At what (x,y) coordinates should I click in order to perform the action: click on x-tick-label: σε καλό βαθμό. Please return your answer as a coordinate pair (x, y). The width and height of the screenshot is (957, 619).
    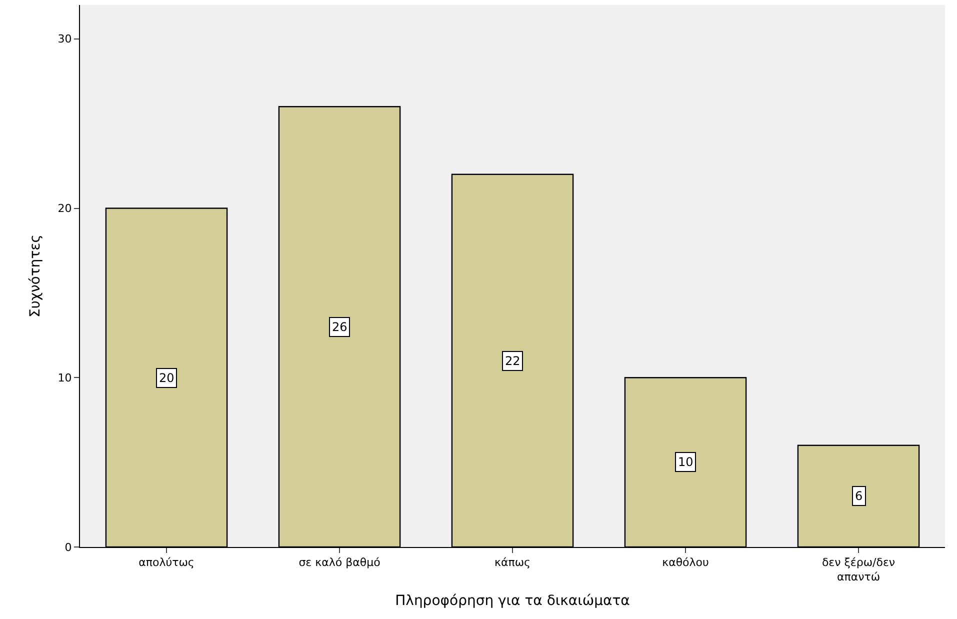
    Looking at the image, I should click on (339, 563).